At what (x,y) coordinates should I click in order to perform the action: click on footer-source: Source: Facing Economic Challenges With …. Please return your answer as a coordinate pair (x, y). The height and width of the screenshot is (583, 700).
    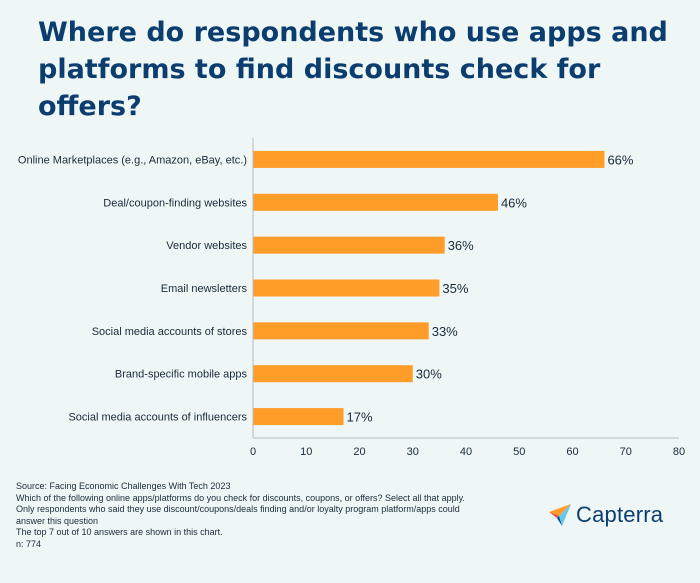
    Looking at the image, I should click on (123, 486).